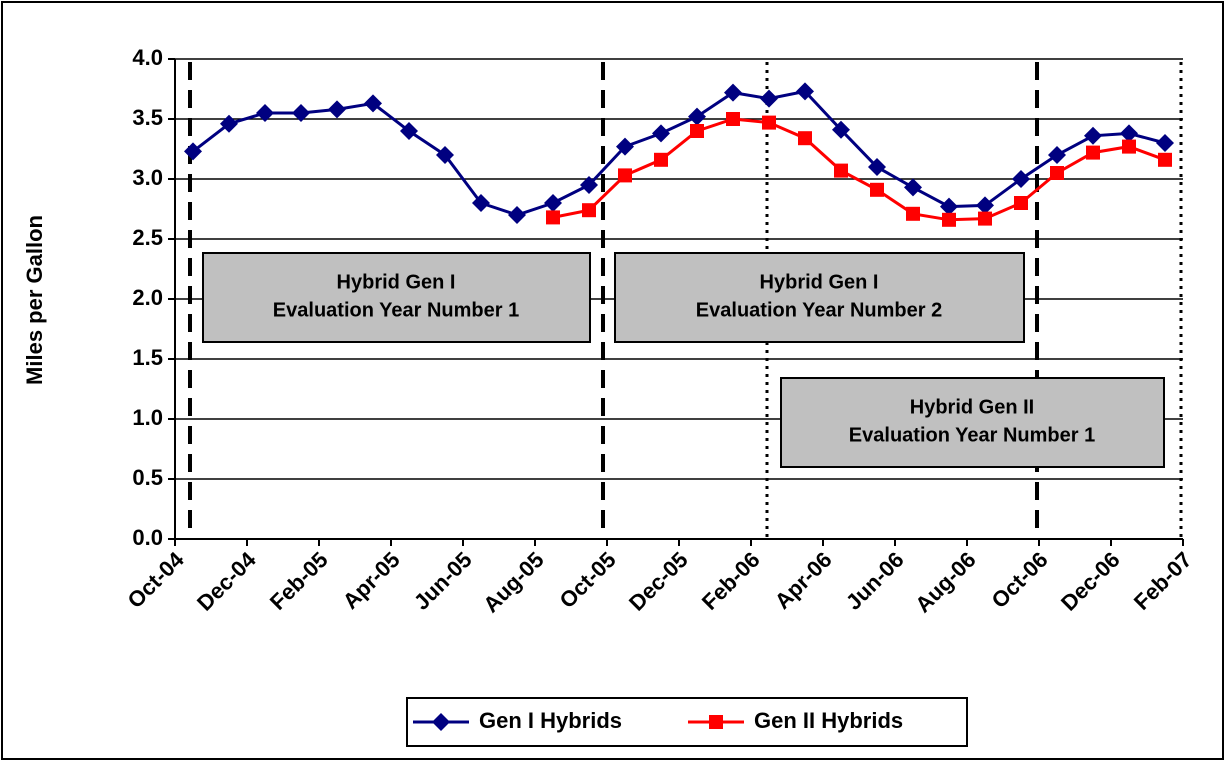  I want to click on y-tick-label: 0.0, so click(147, 537).